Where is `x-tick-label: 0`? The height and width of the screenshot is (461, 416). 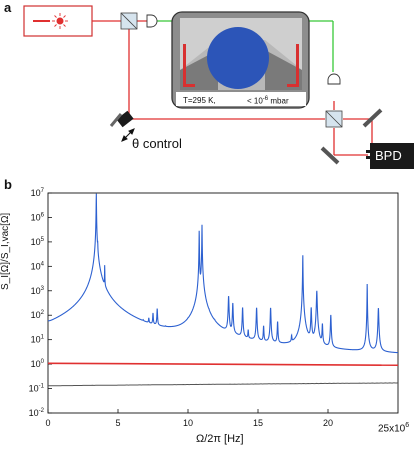 x-tick-label: 0 is located at coordinates (47, 423).